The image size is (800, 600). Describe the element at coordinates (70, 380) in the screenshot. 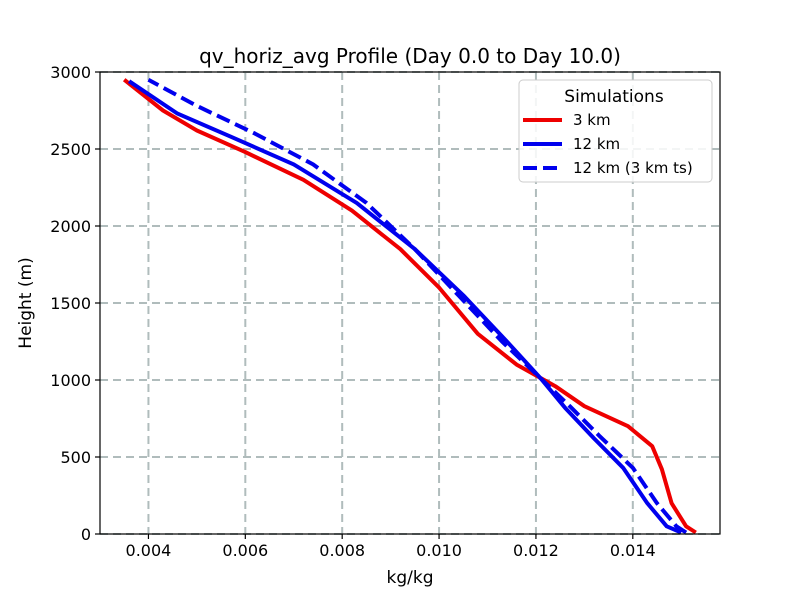

I see `y-tick-label: 1000` at that location.